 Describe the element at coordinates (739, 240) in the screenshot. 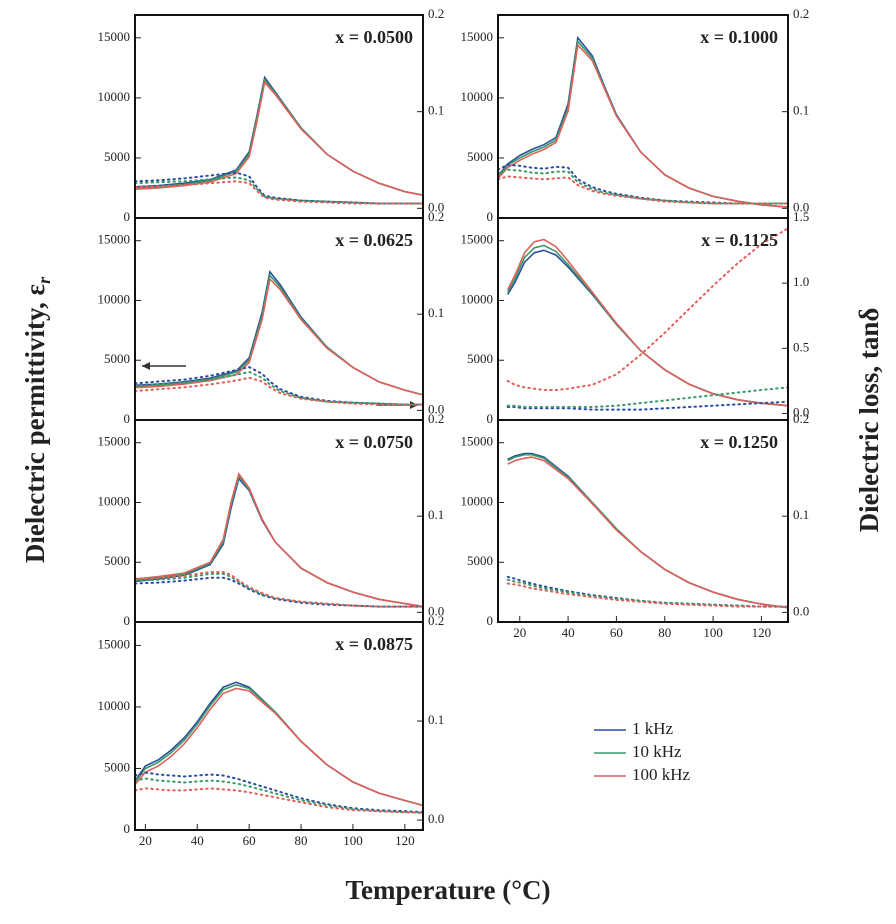

I see `panel-label: x = 0.1125` at that location.